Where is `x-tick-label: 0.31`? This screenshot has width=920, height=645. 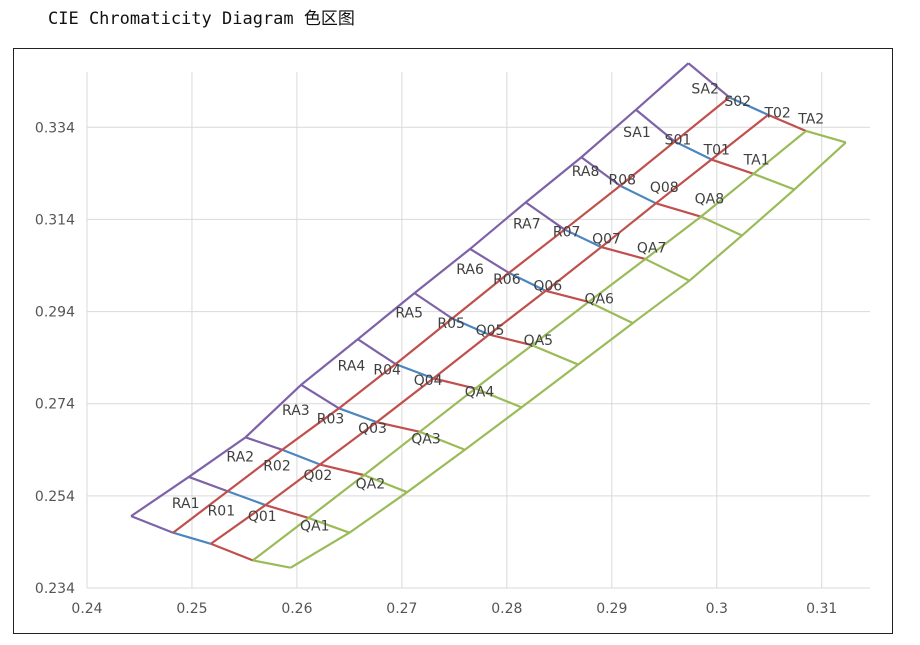
x-tick-label: 0.31 is located at coordinates (821, 609).